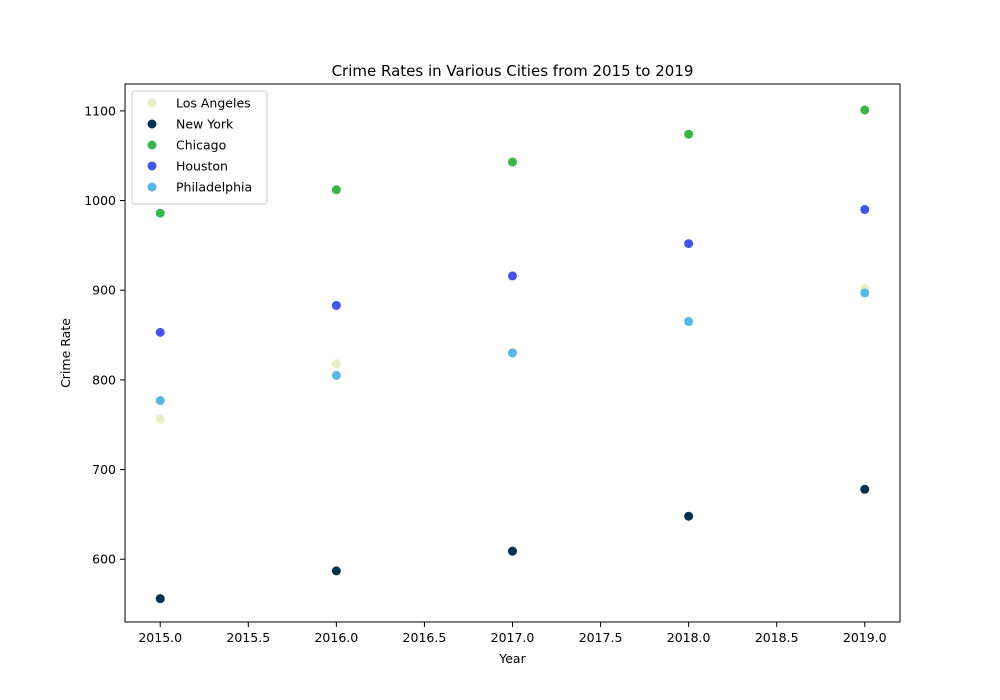 The width and height of the screenshot is (1000, 700). Describe the element at coordinates (100, 110) in the screenshot. I see `y-tick-label: 1100` at that location.